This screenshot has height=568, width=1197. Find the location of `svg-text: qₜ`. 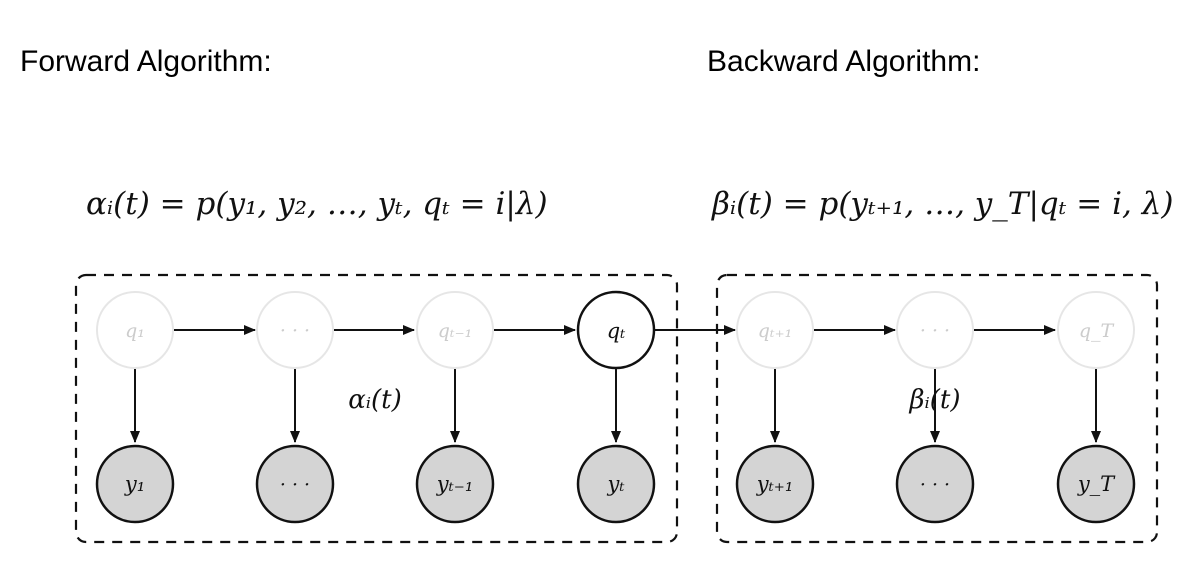

svg-text: qₜ is located at coordinates (616, 331).